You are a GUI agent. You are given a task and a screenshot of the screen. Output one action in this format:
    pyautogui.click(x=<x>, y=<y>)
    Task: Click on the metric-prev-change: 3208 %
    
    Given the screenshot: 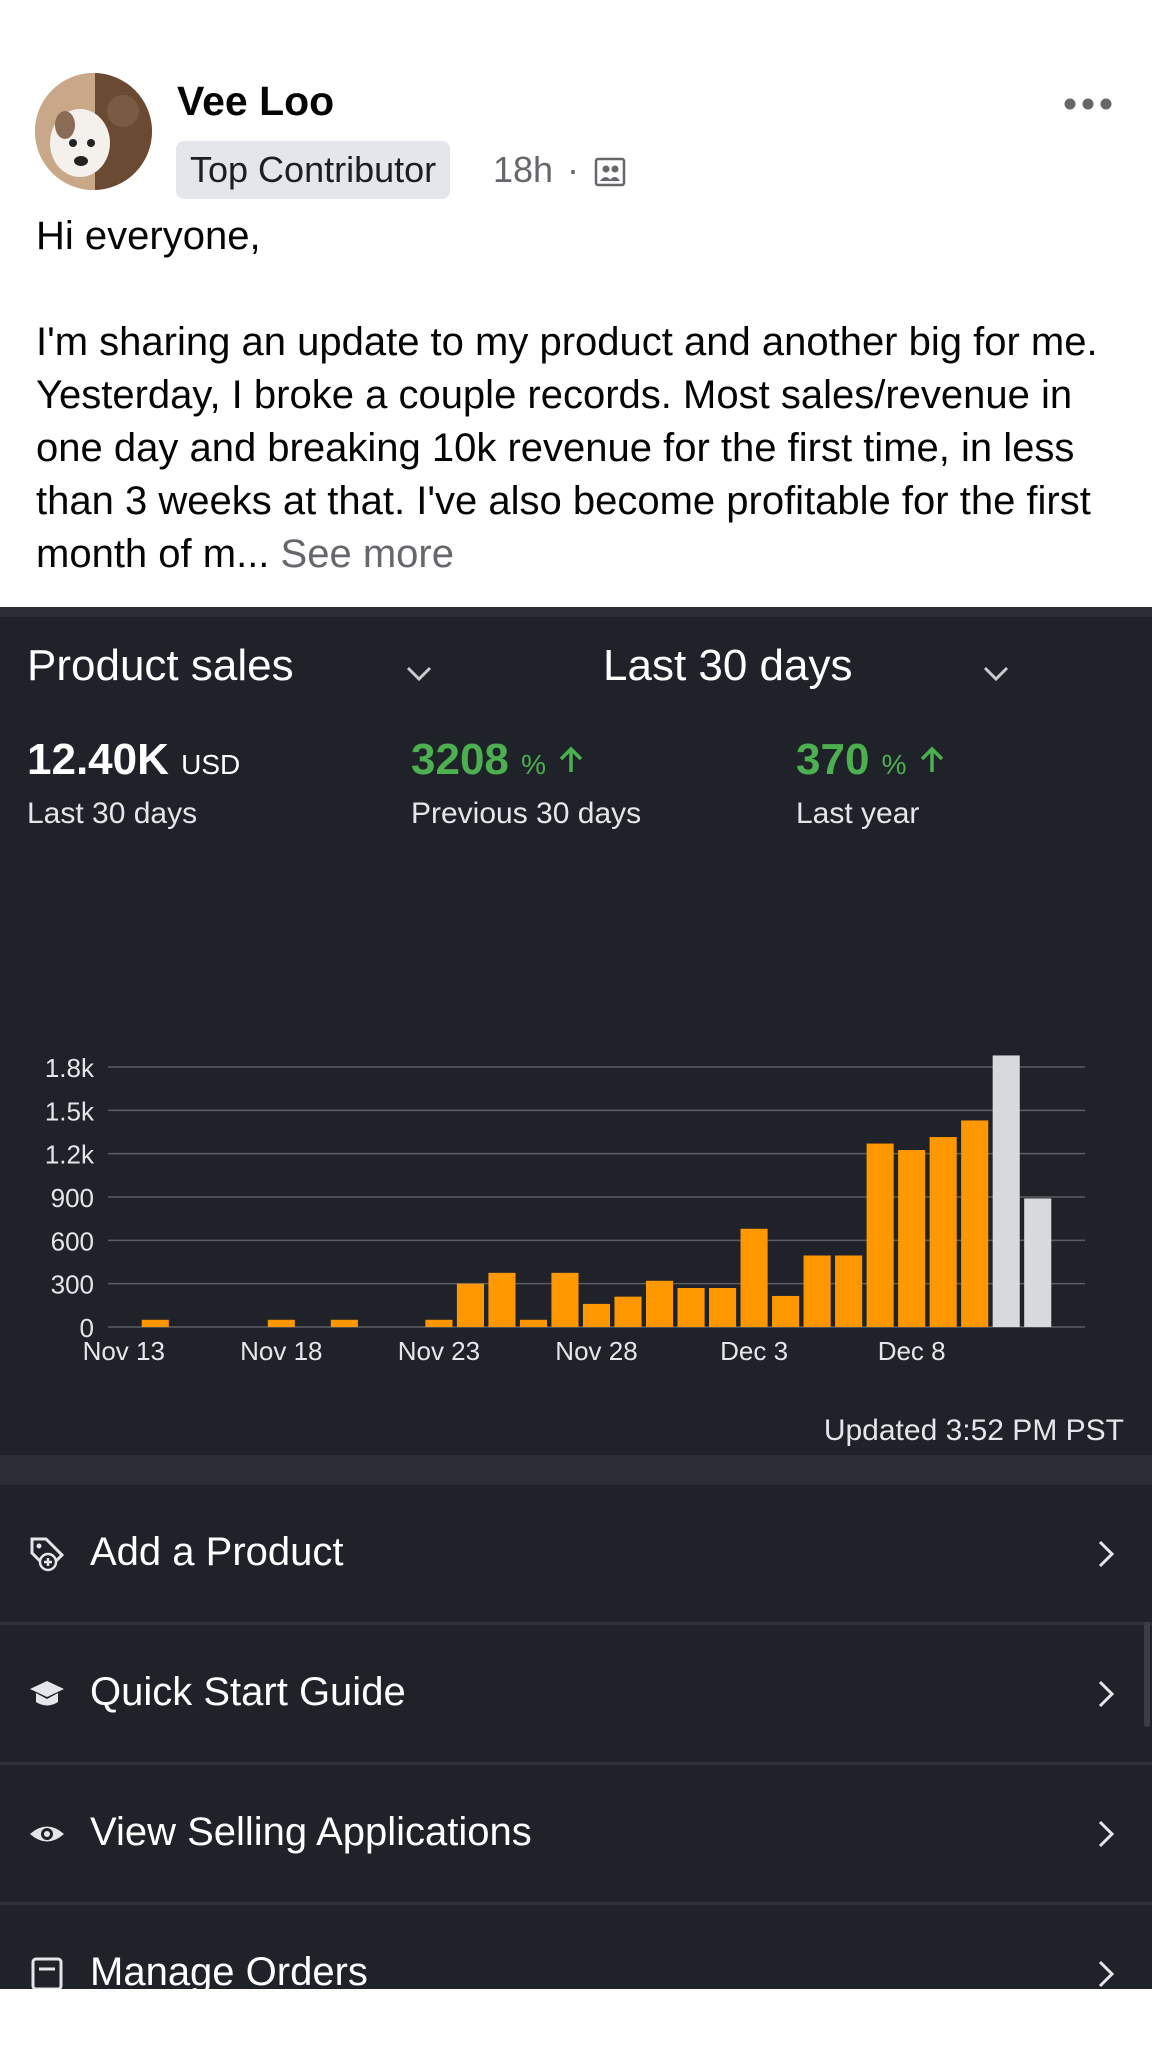 What is the action you would take?
    pyautogui.click(x=497, y=760)
    